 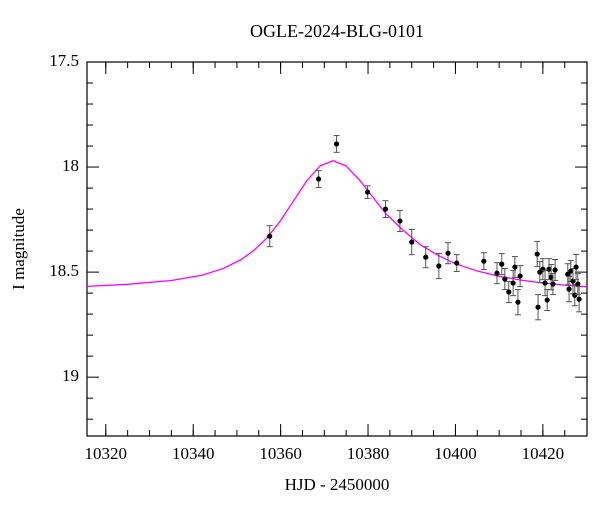 What do you see at coordinates (193, 453) in the screenshot?
I see `x-tick-label: 10340` at bounding box center [193, 453].